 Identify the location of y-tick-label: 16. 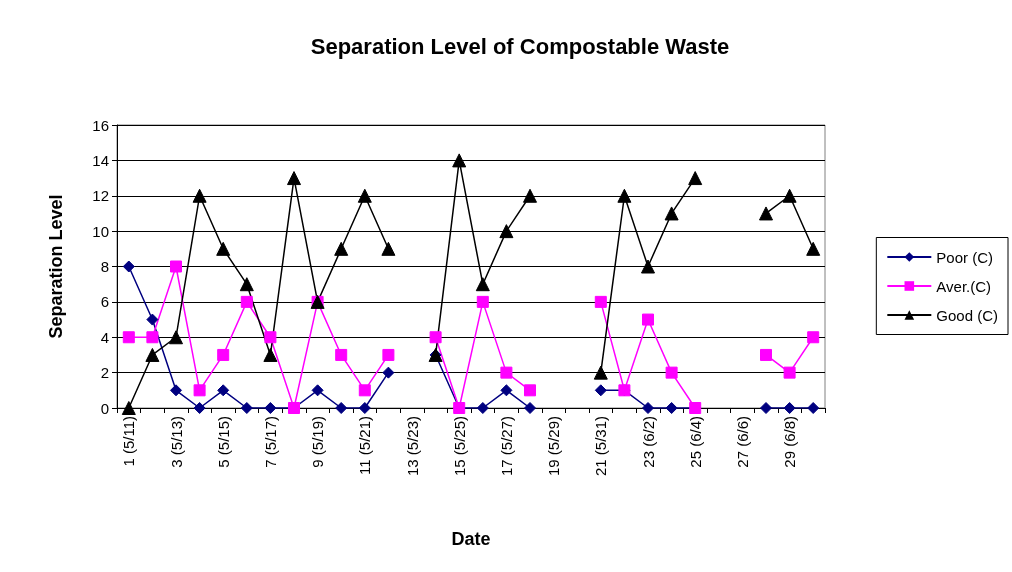
(100, 125).